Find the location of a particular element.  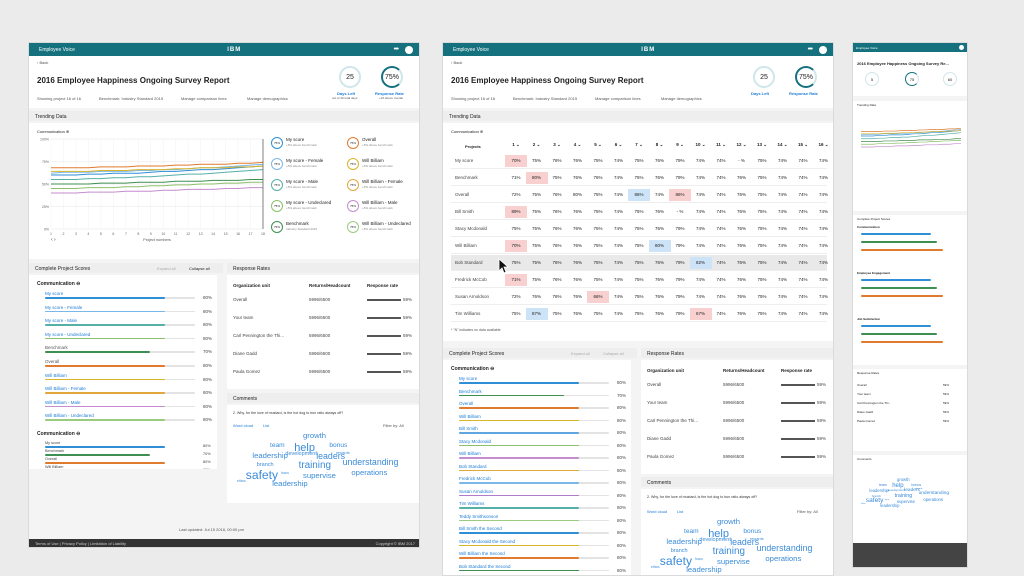

mobile-group-title: Job Satisfaction is located at coordinates (869, 319).